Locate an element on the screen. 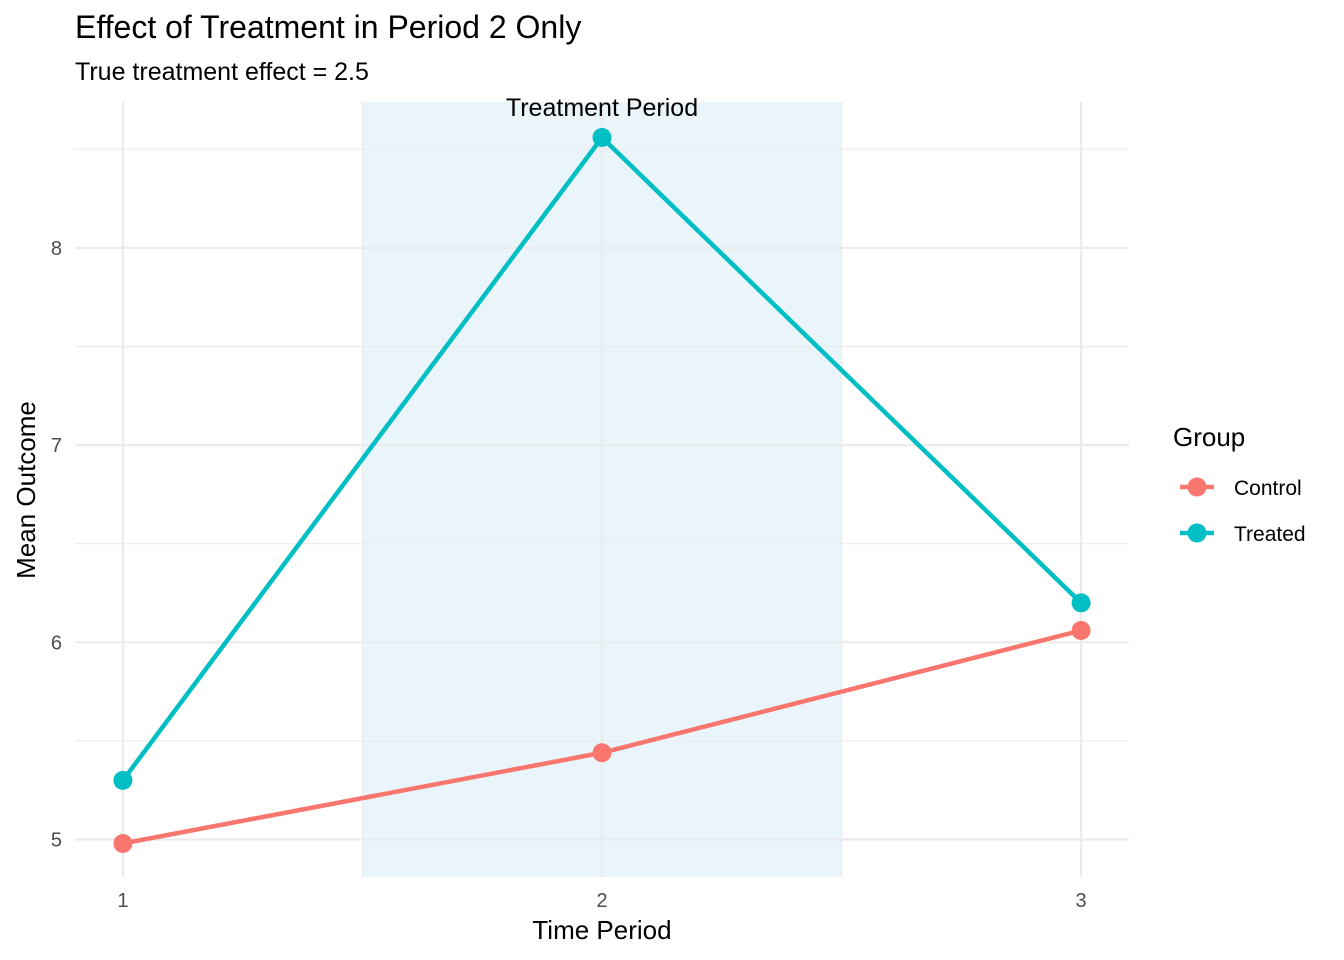 The image size is (1344, 960). legend-item-treated: Treated is located at coordinates (1243, 534).